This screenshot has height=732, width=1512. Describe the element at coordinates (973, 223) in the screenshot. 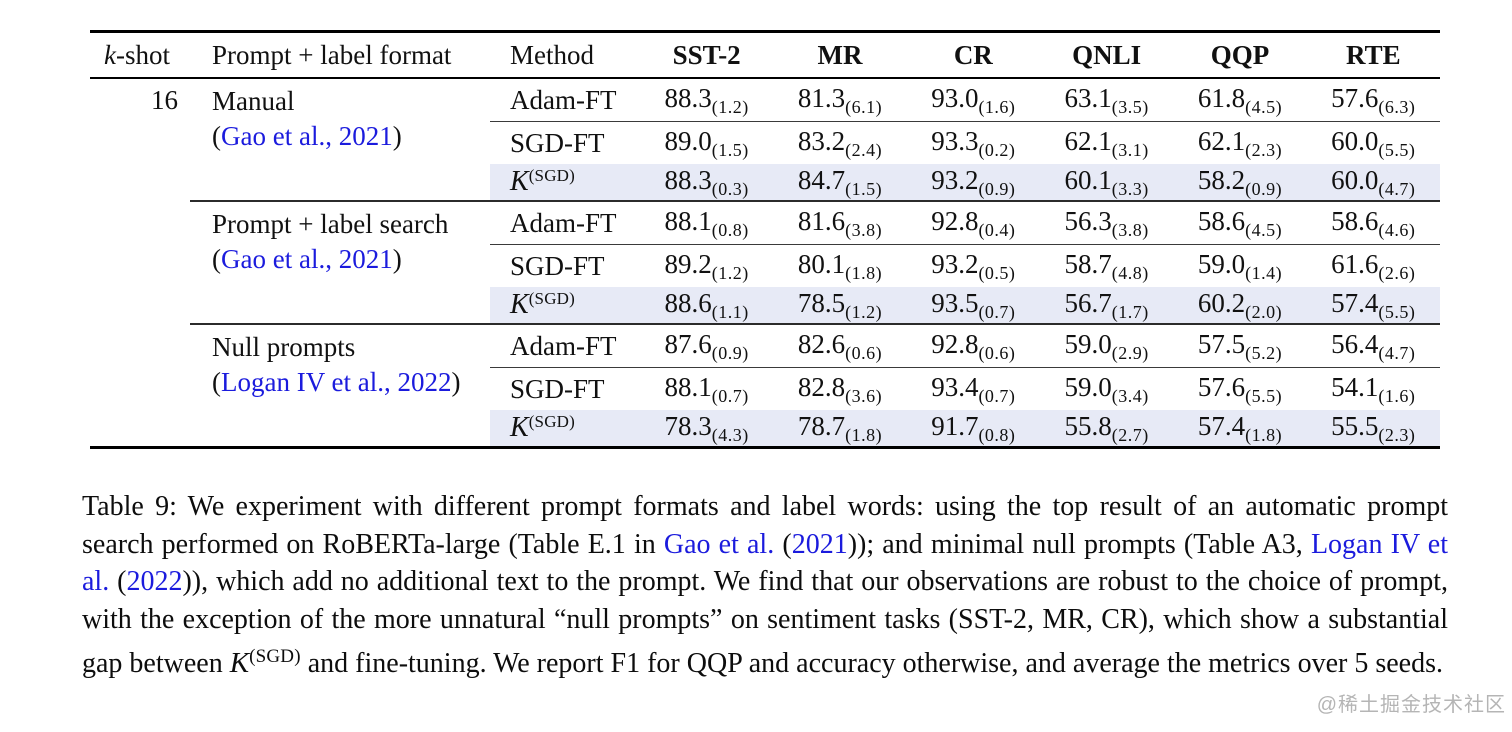

I see `score-cell: 92.8(0.4)` at that location.